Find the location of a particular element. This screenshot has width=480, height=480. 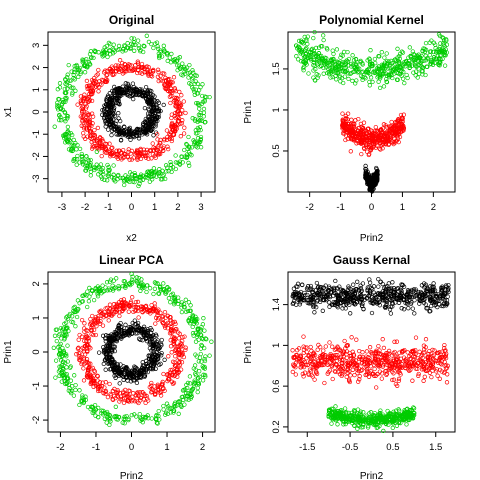

y-tick-label: 1.5 is located at coordinates (276, 68).